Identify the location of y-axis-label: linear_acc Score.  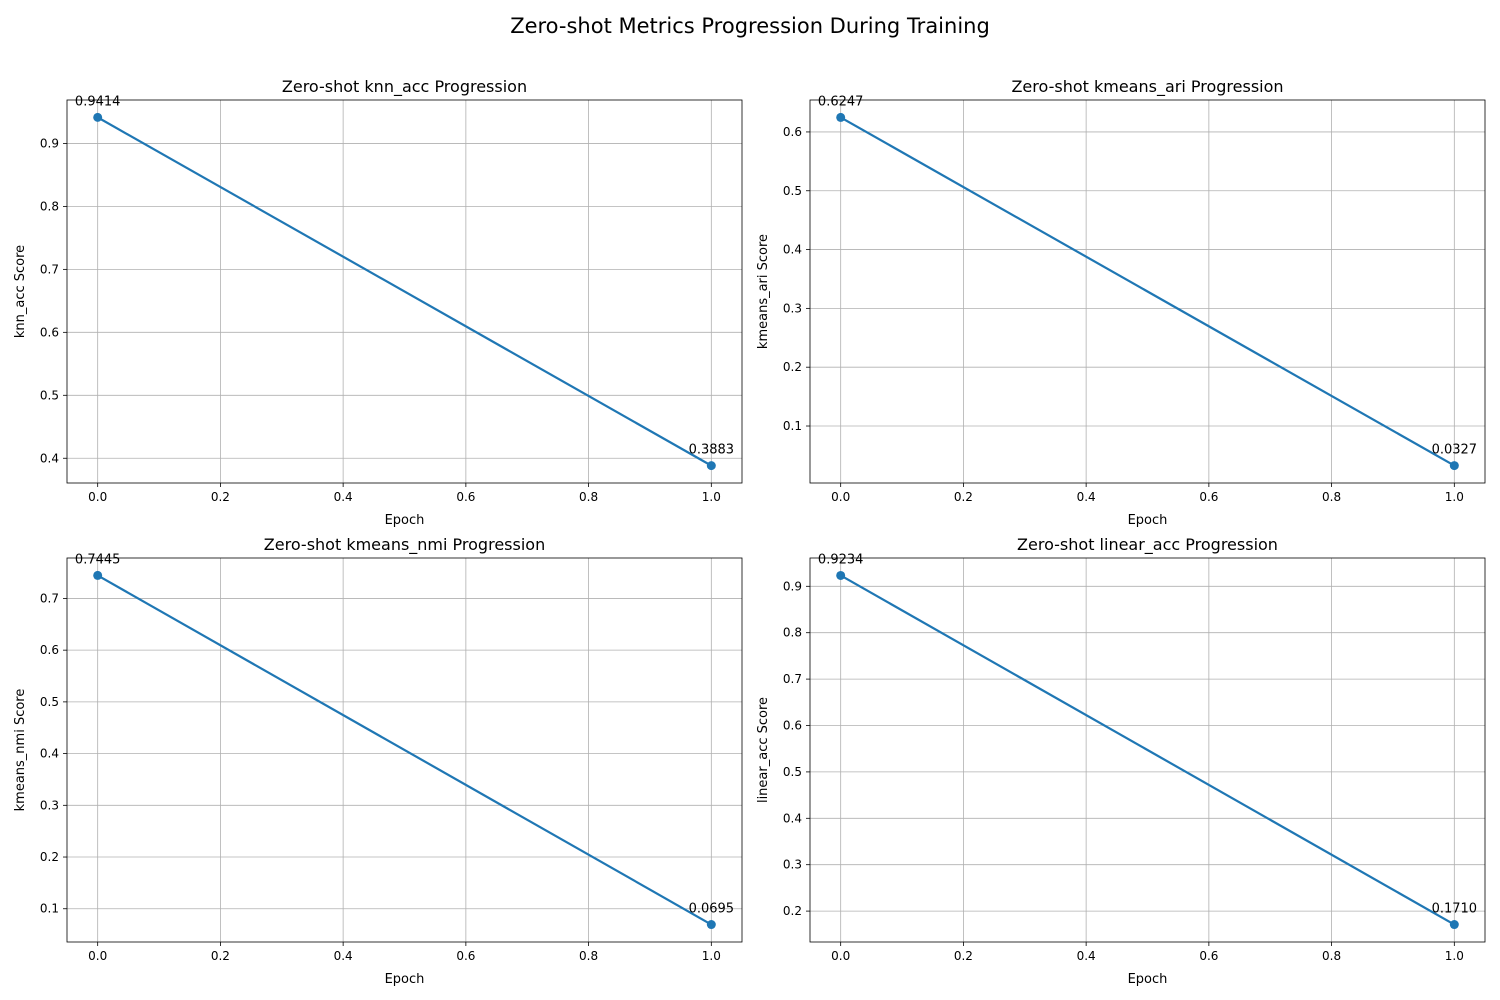
(763, 750).